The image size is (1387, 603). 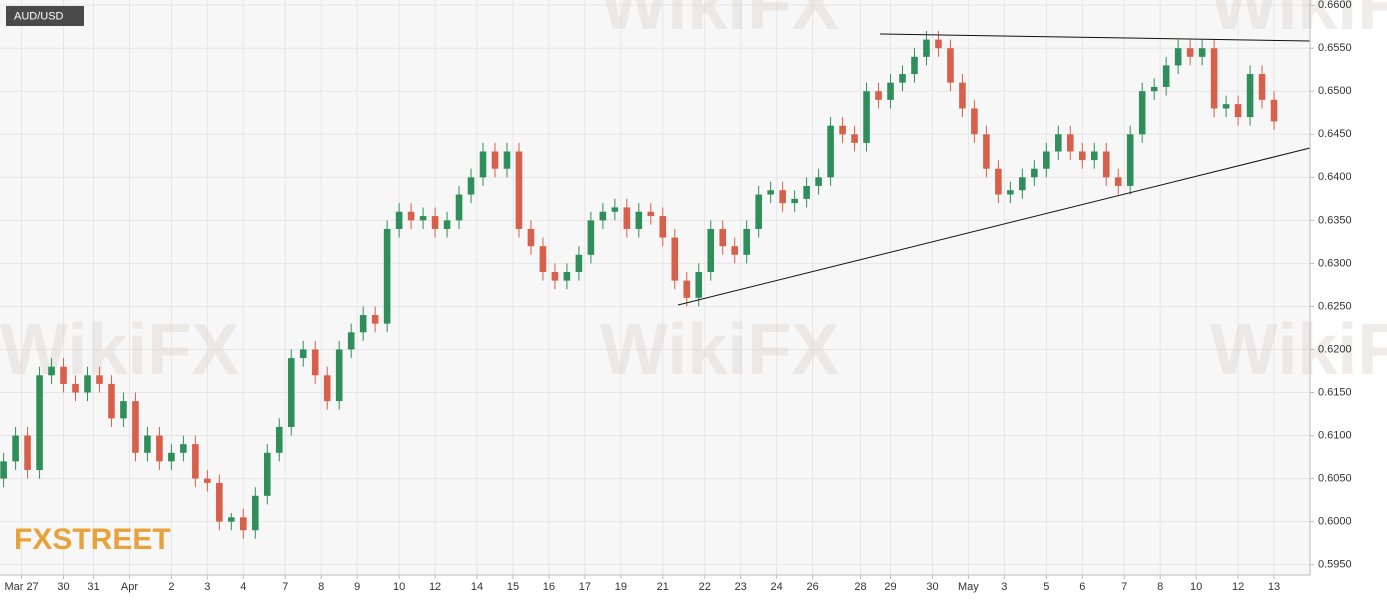 What do you see at coordinates (1335, 134) in the screenshot?
I see `y-tick-label: 0.6450` at bounding box center [1335, 134].